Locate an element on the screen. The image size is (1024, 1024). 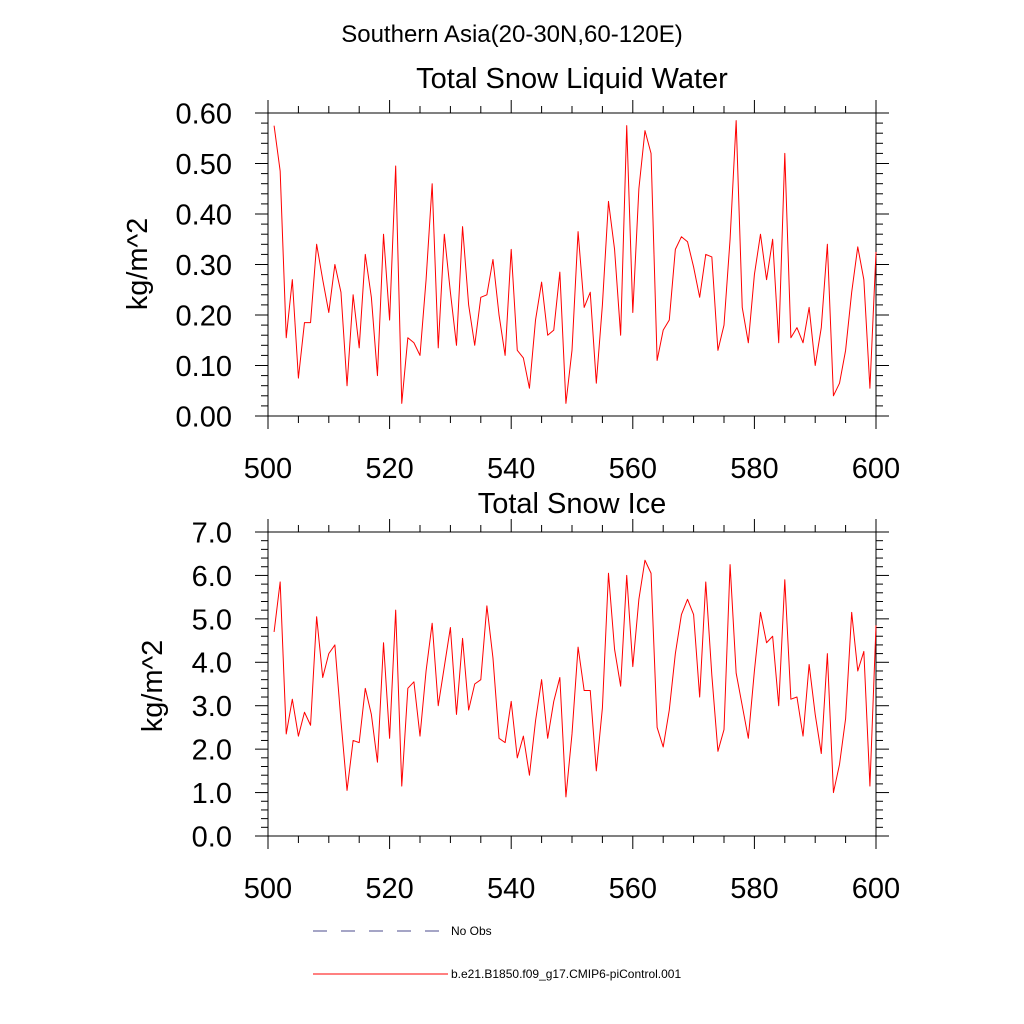
series-line is located at coordinates (575, 678).